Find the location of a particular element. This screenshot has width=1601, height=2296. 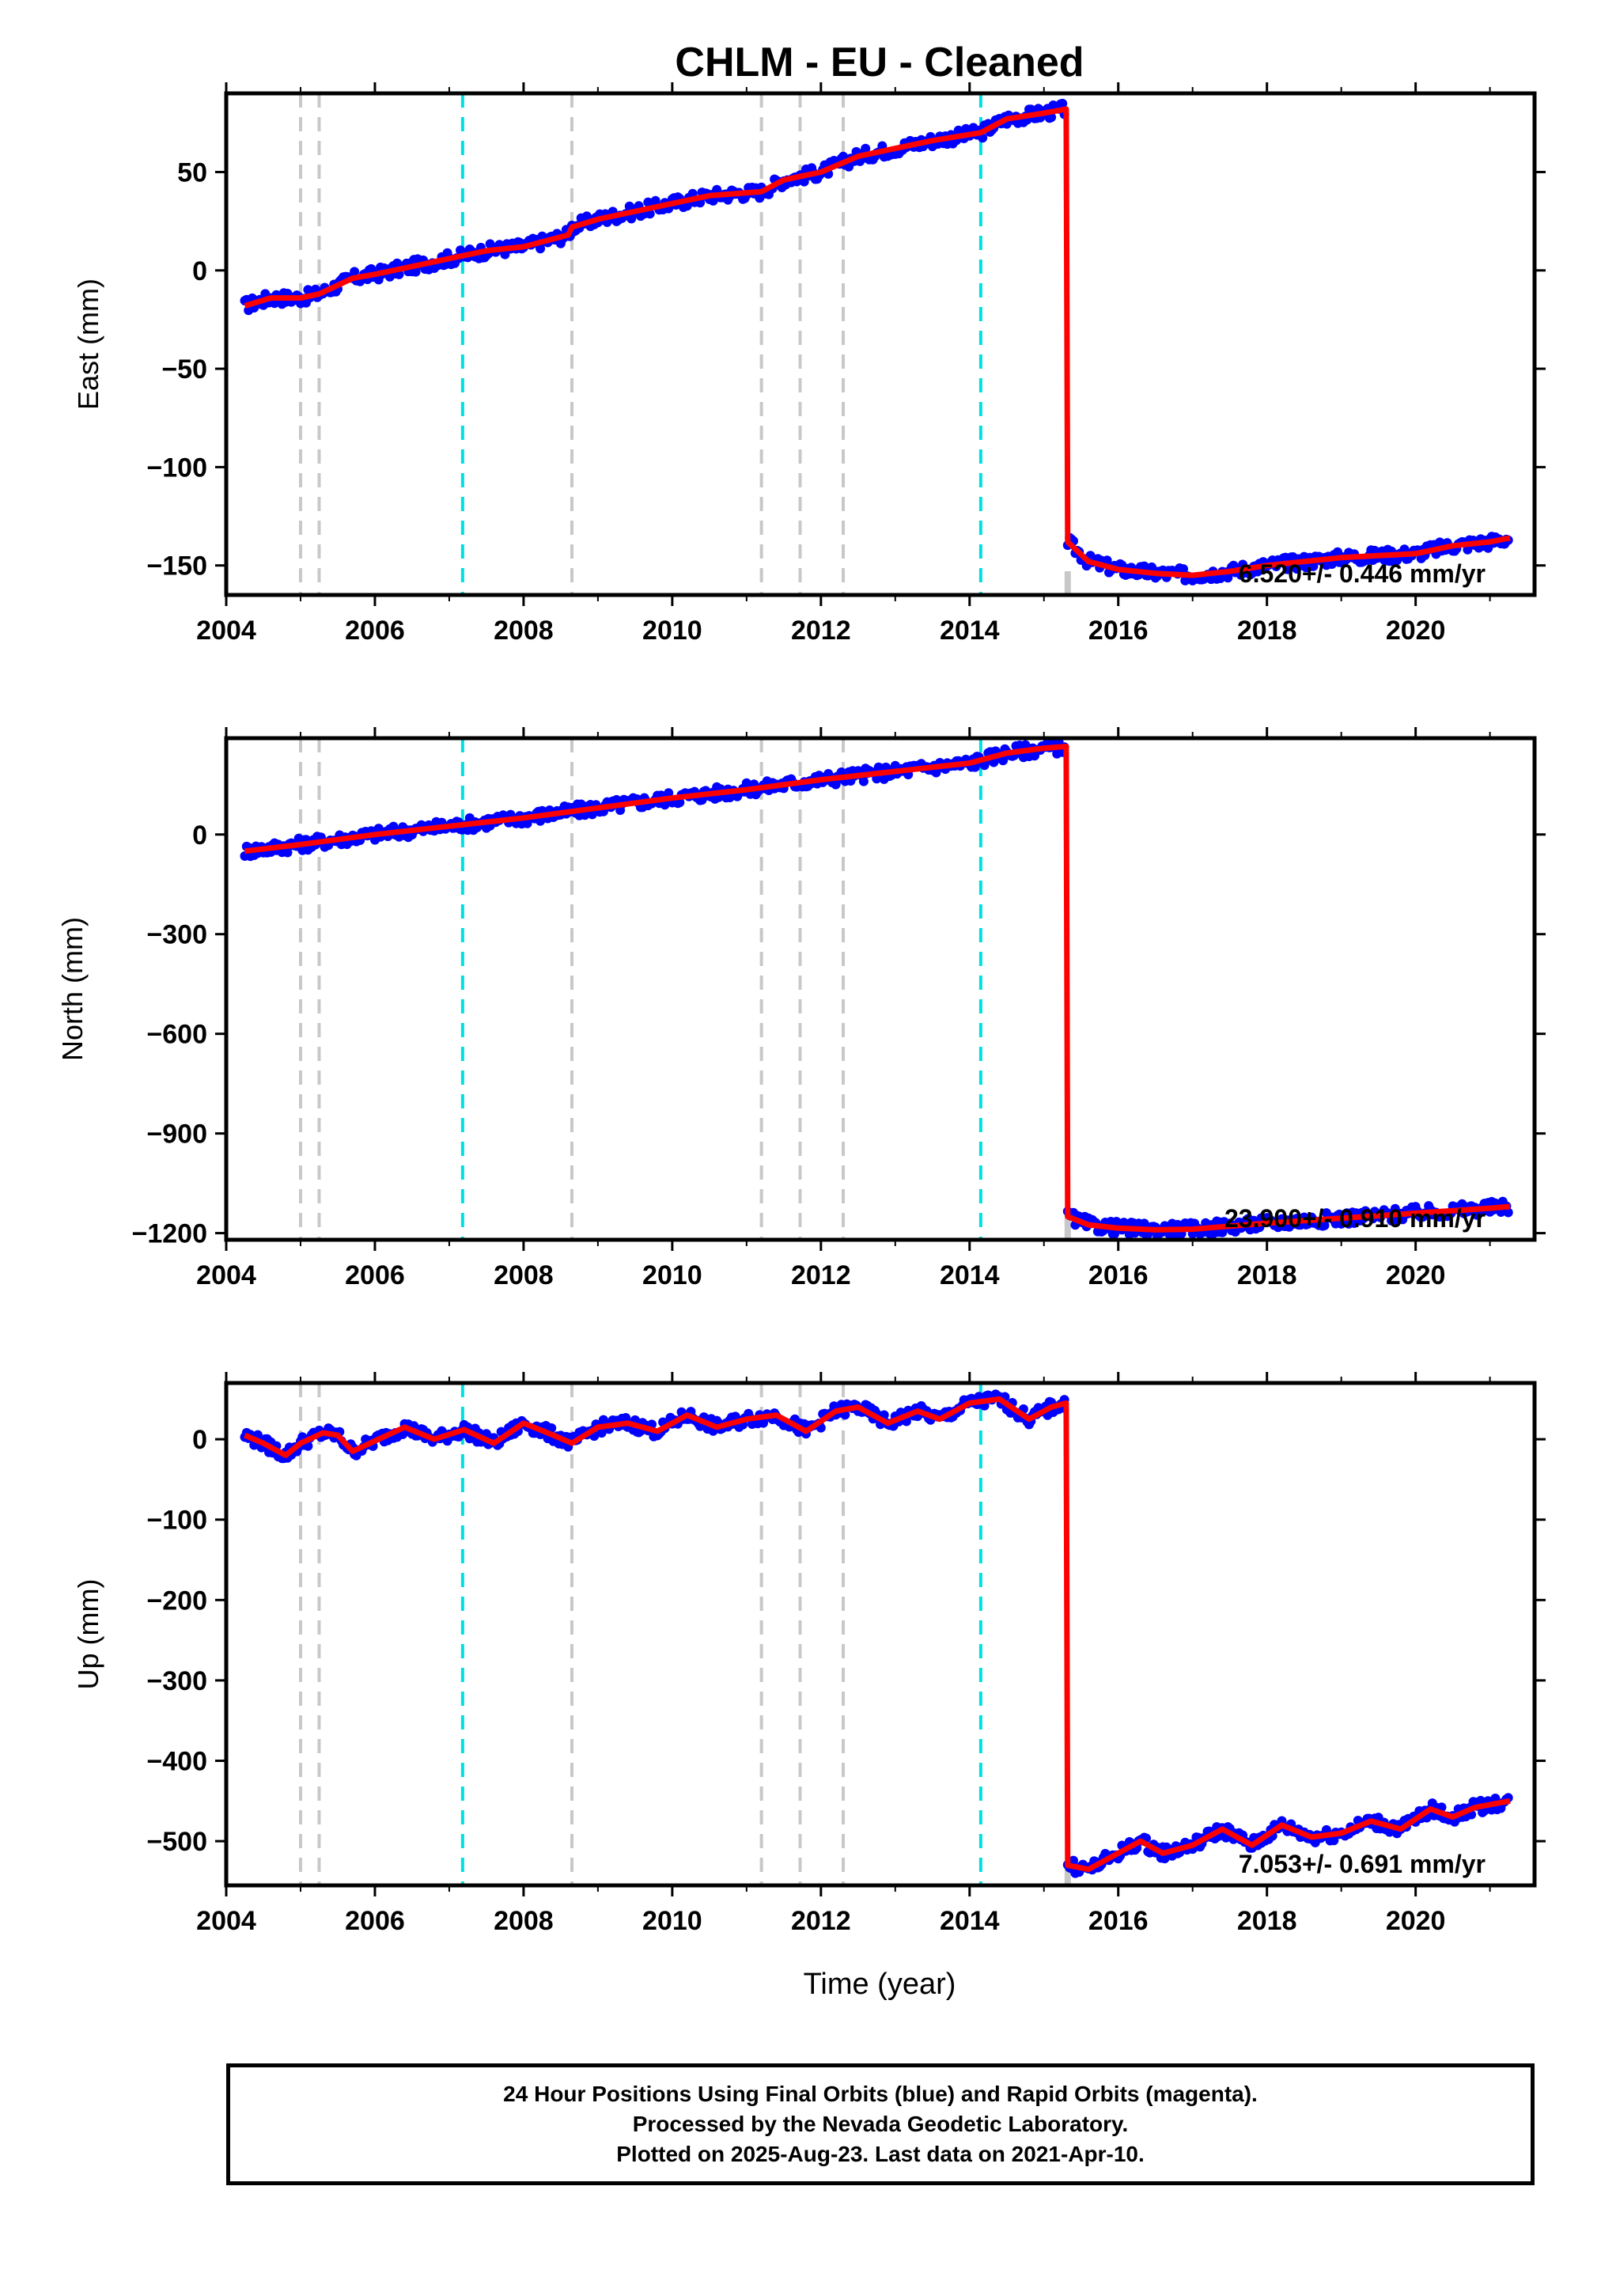

y-tick-label: −50 is located at coordinates (184, 369).